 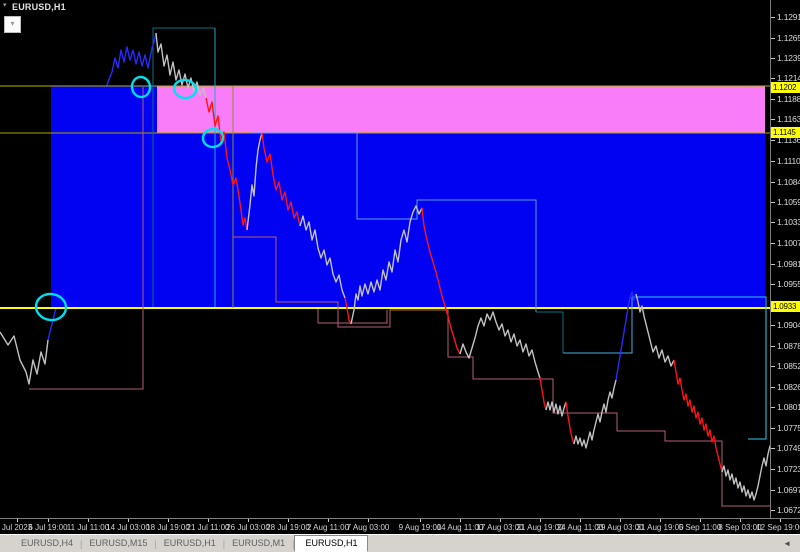 What do you see at coordinates (288, 527) in the screenshot?
I see `time-label: 28 Jul 19:00` at bounding box center [288, 527].